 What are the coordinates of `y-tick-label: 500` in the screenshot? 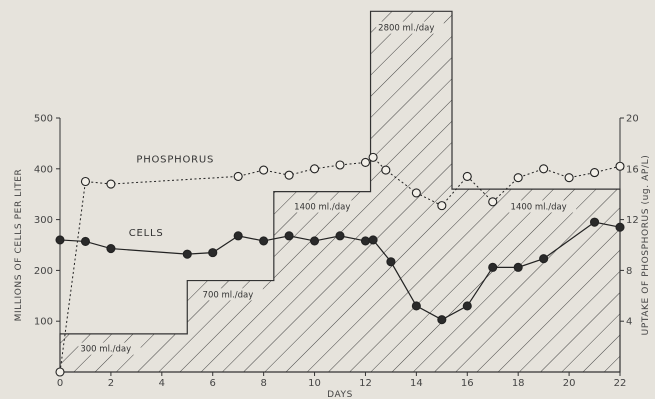 It's located at (43, 119).